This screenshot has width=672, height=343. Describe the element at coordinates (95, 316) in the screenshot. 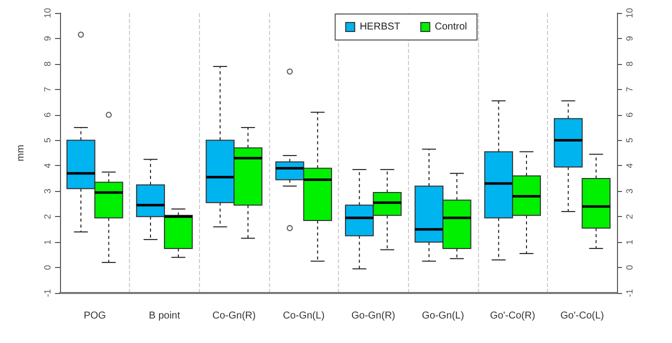

I see `x-tick-label: POG` at that location.